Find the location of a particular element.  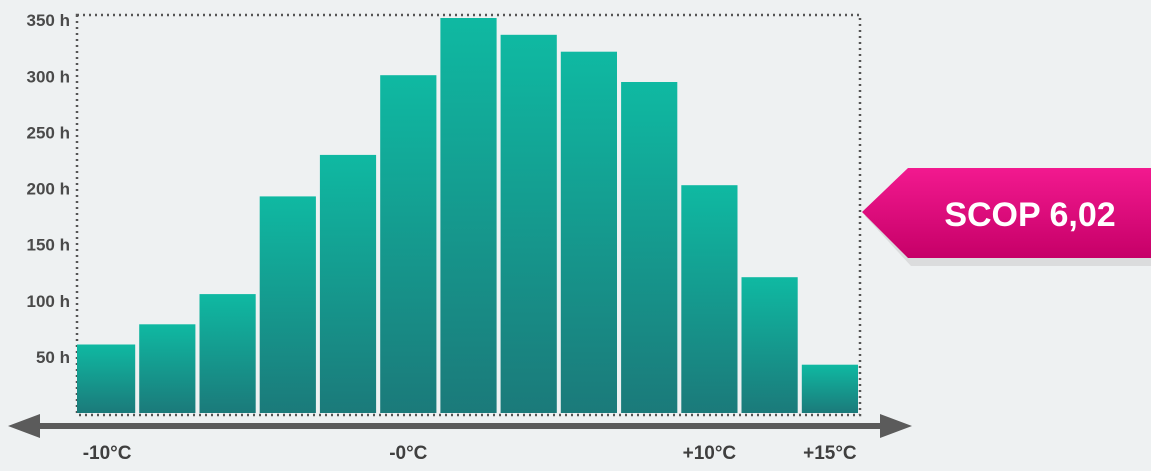

x-tick-label: -10°C is located at coordinates (107, 453).